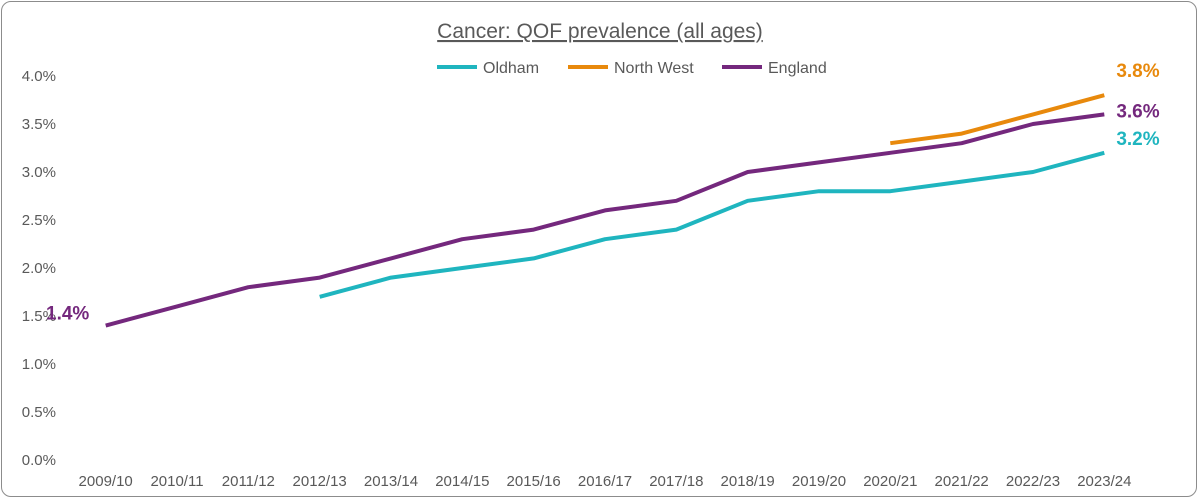 This screenshot has width=1200, height=500. What do you see at coordinates (819, 481) in the screenshot?
I see `x-tick-label: 2019/20` at bounding box center [819, 481].